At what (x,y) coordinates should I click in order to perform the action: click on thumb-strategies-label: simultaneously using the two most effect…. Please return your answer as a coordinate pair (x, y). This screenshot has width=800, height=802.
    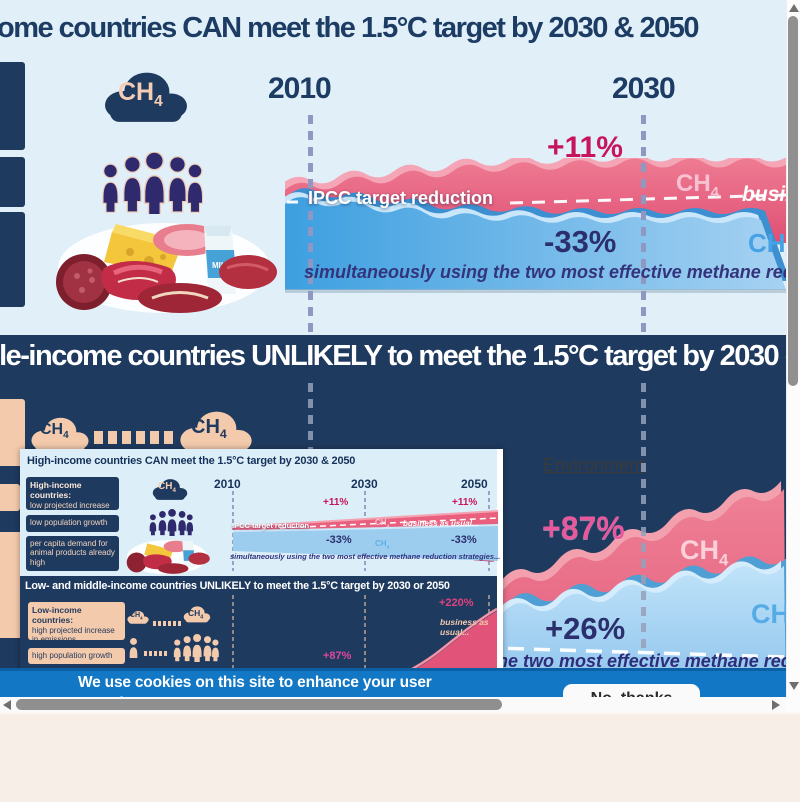
    Looking at the image, I should click on (365, 556).